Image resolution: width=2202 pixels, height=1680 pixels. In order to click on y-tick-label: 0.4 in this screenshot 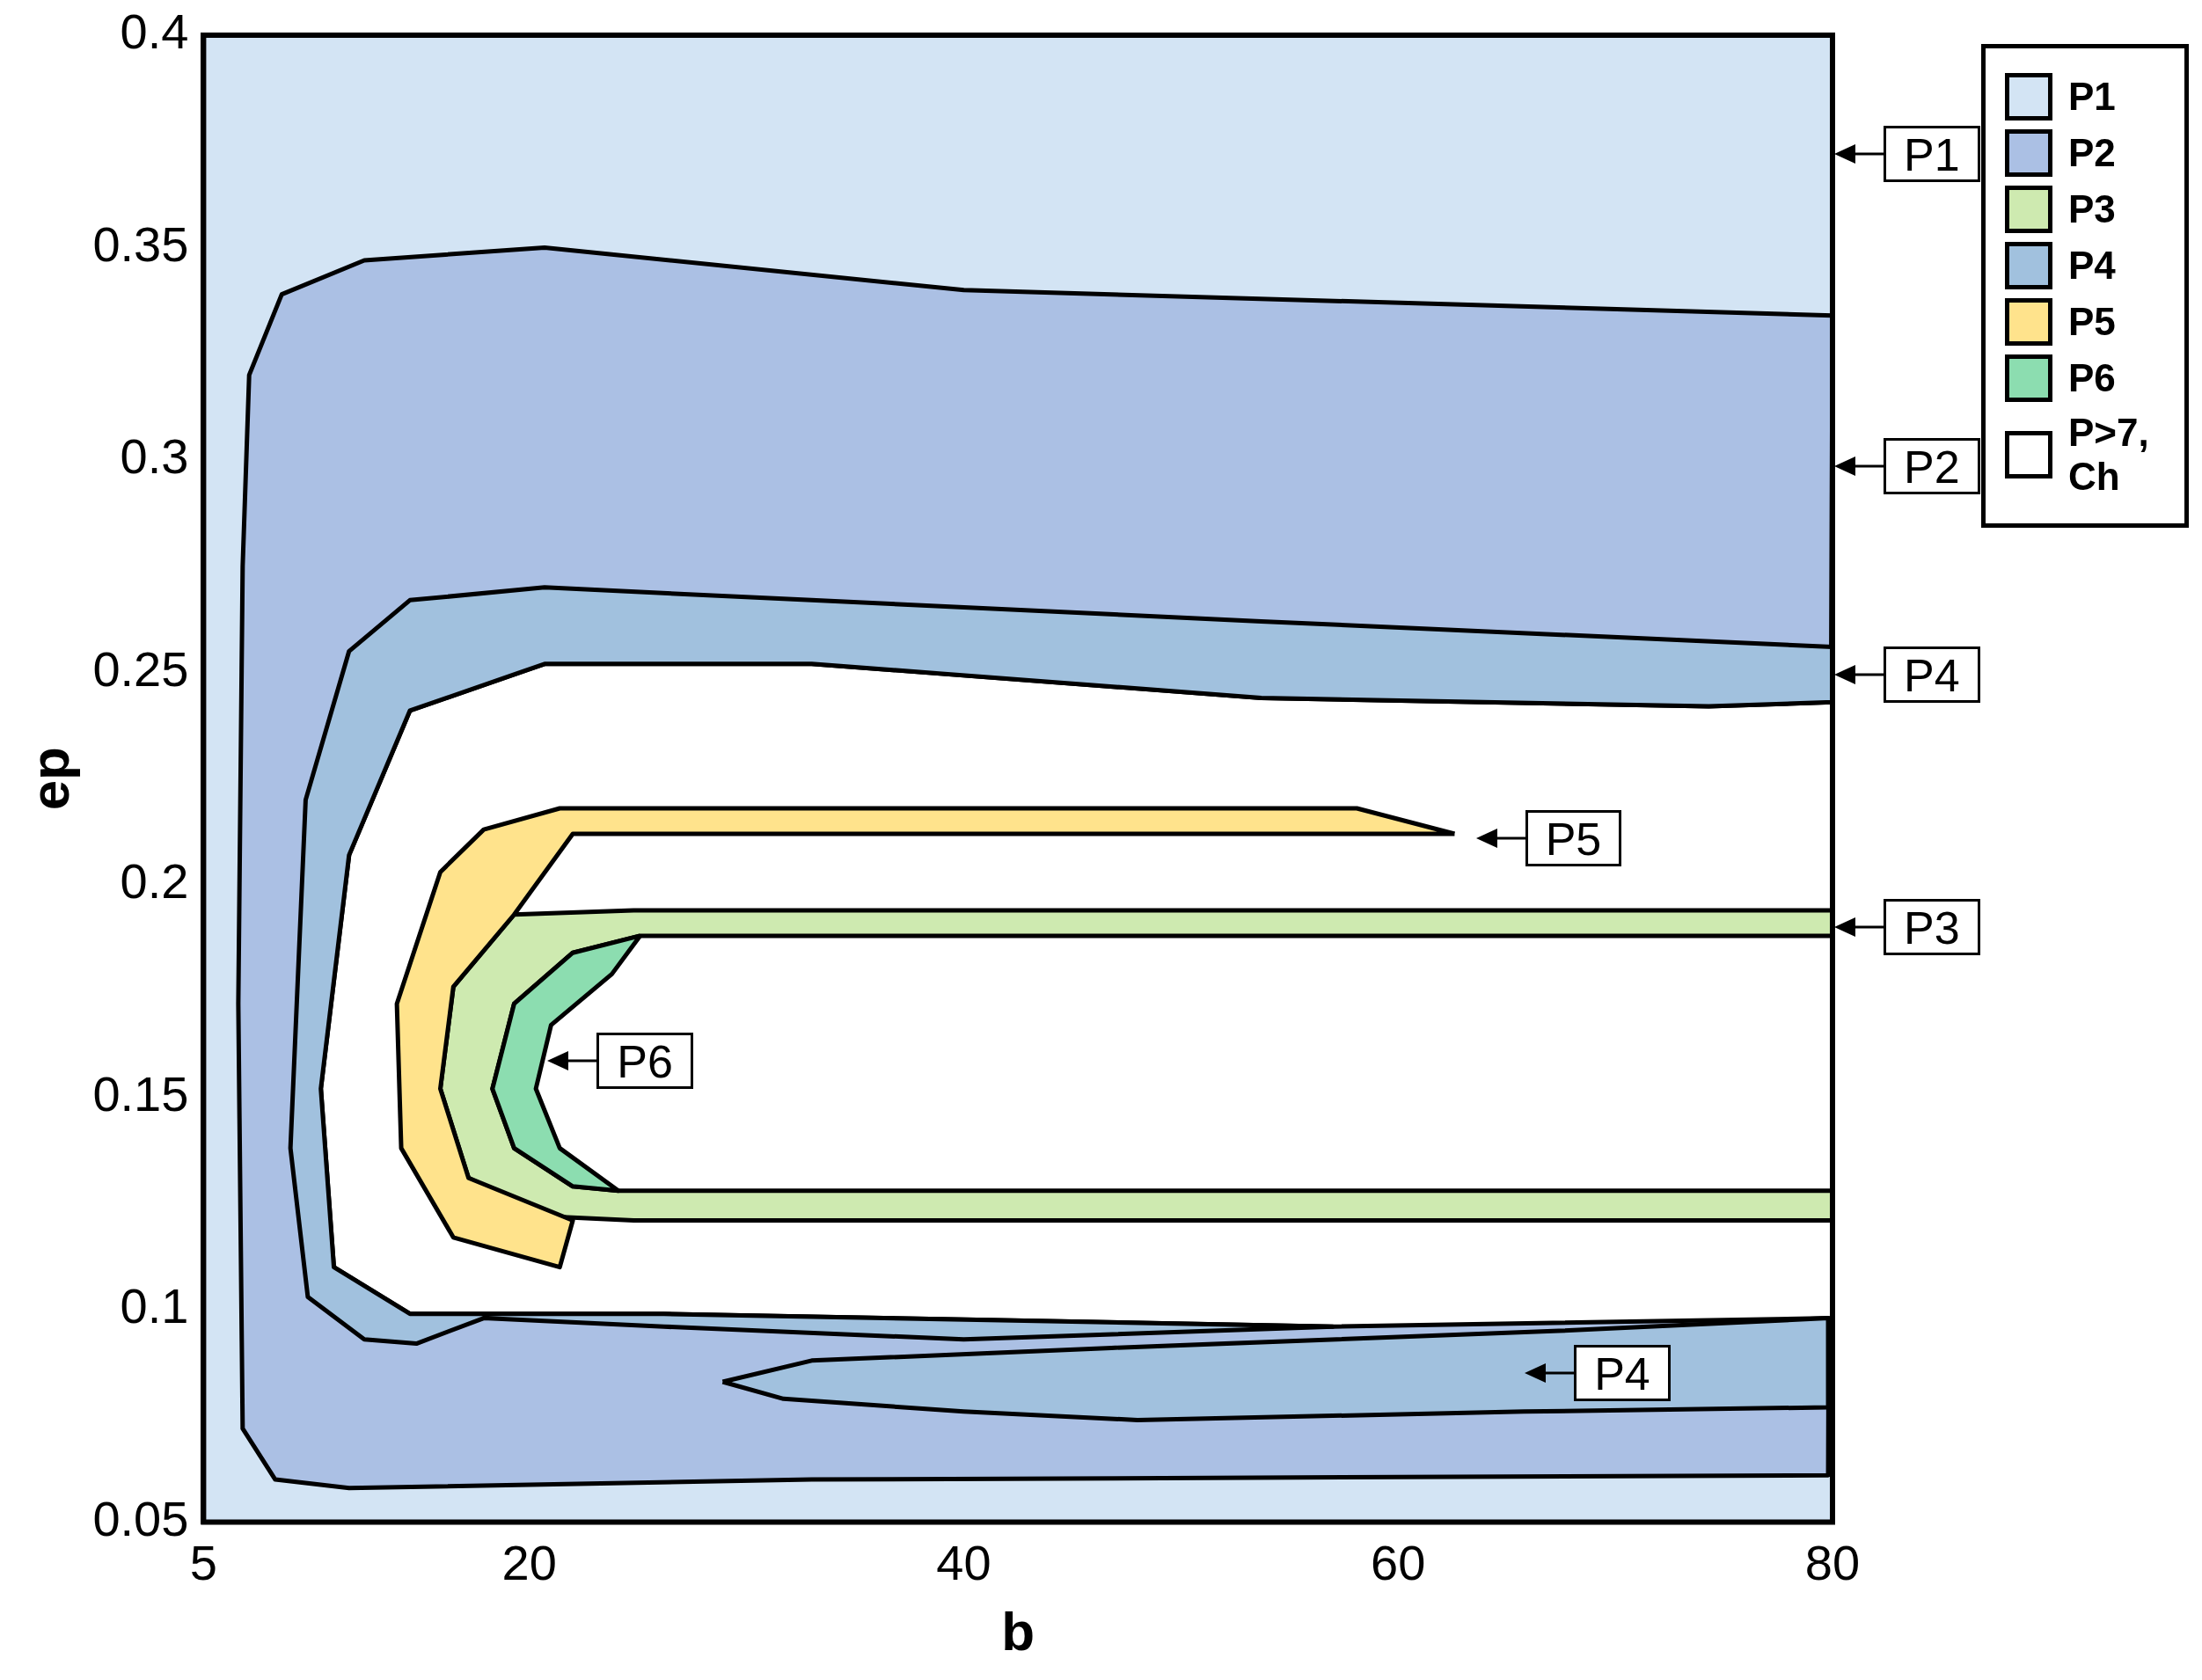, I will do `click(154, 32)`.